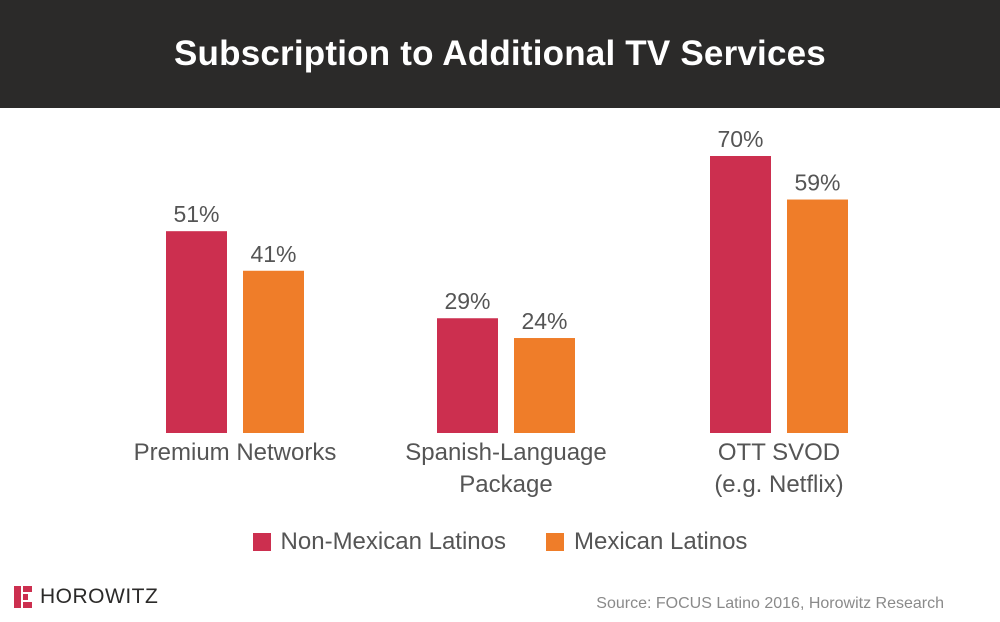  I want to click on data-label-non-mexican-2: 70%, so click(740, 139).